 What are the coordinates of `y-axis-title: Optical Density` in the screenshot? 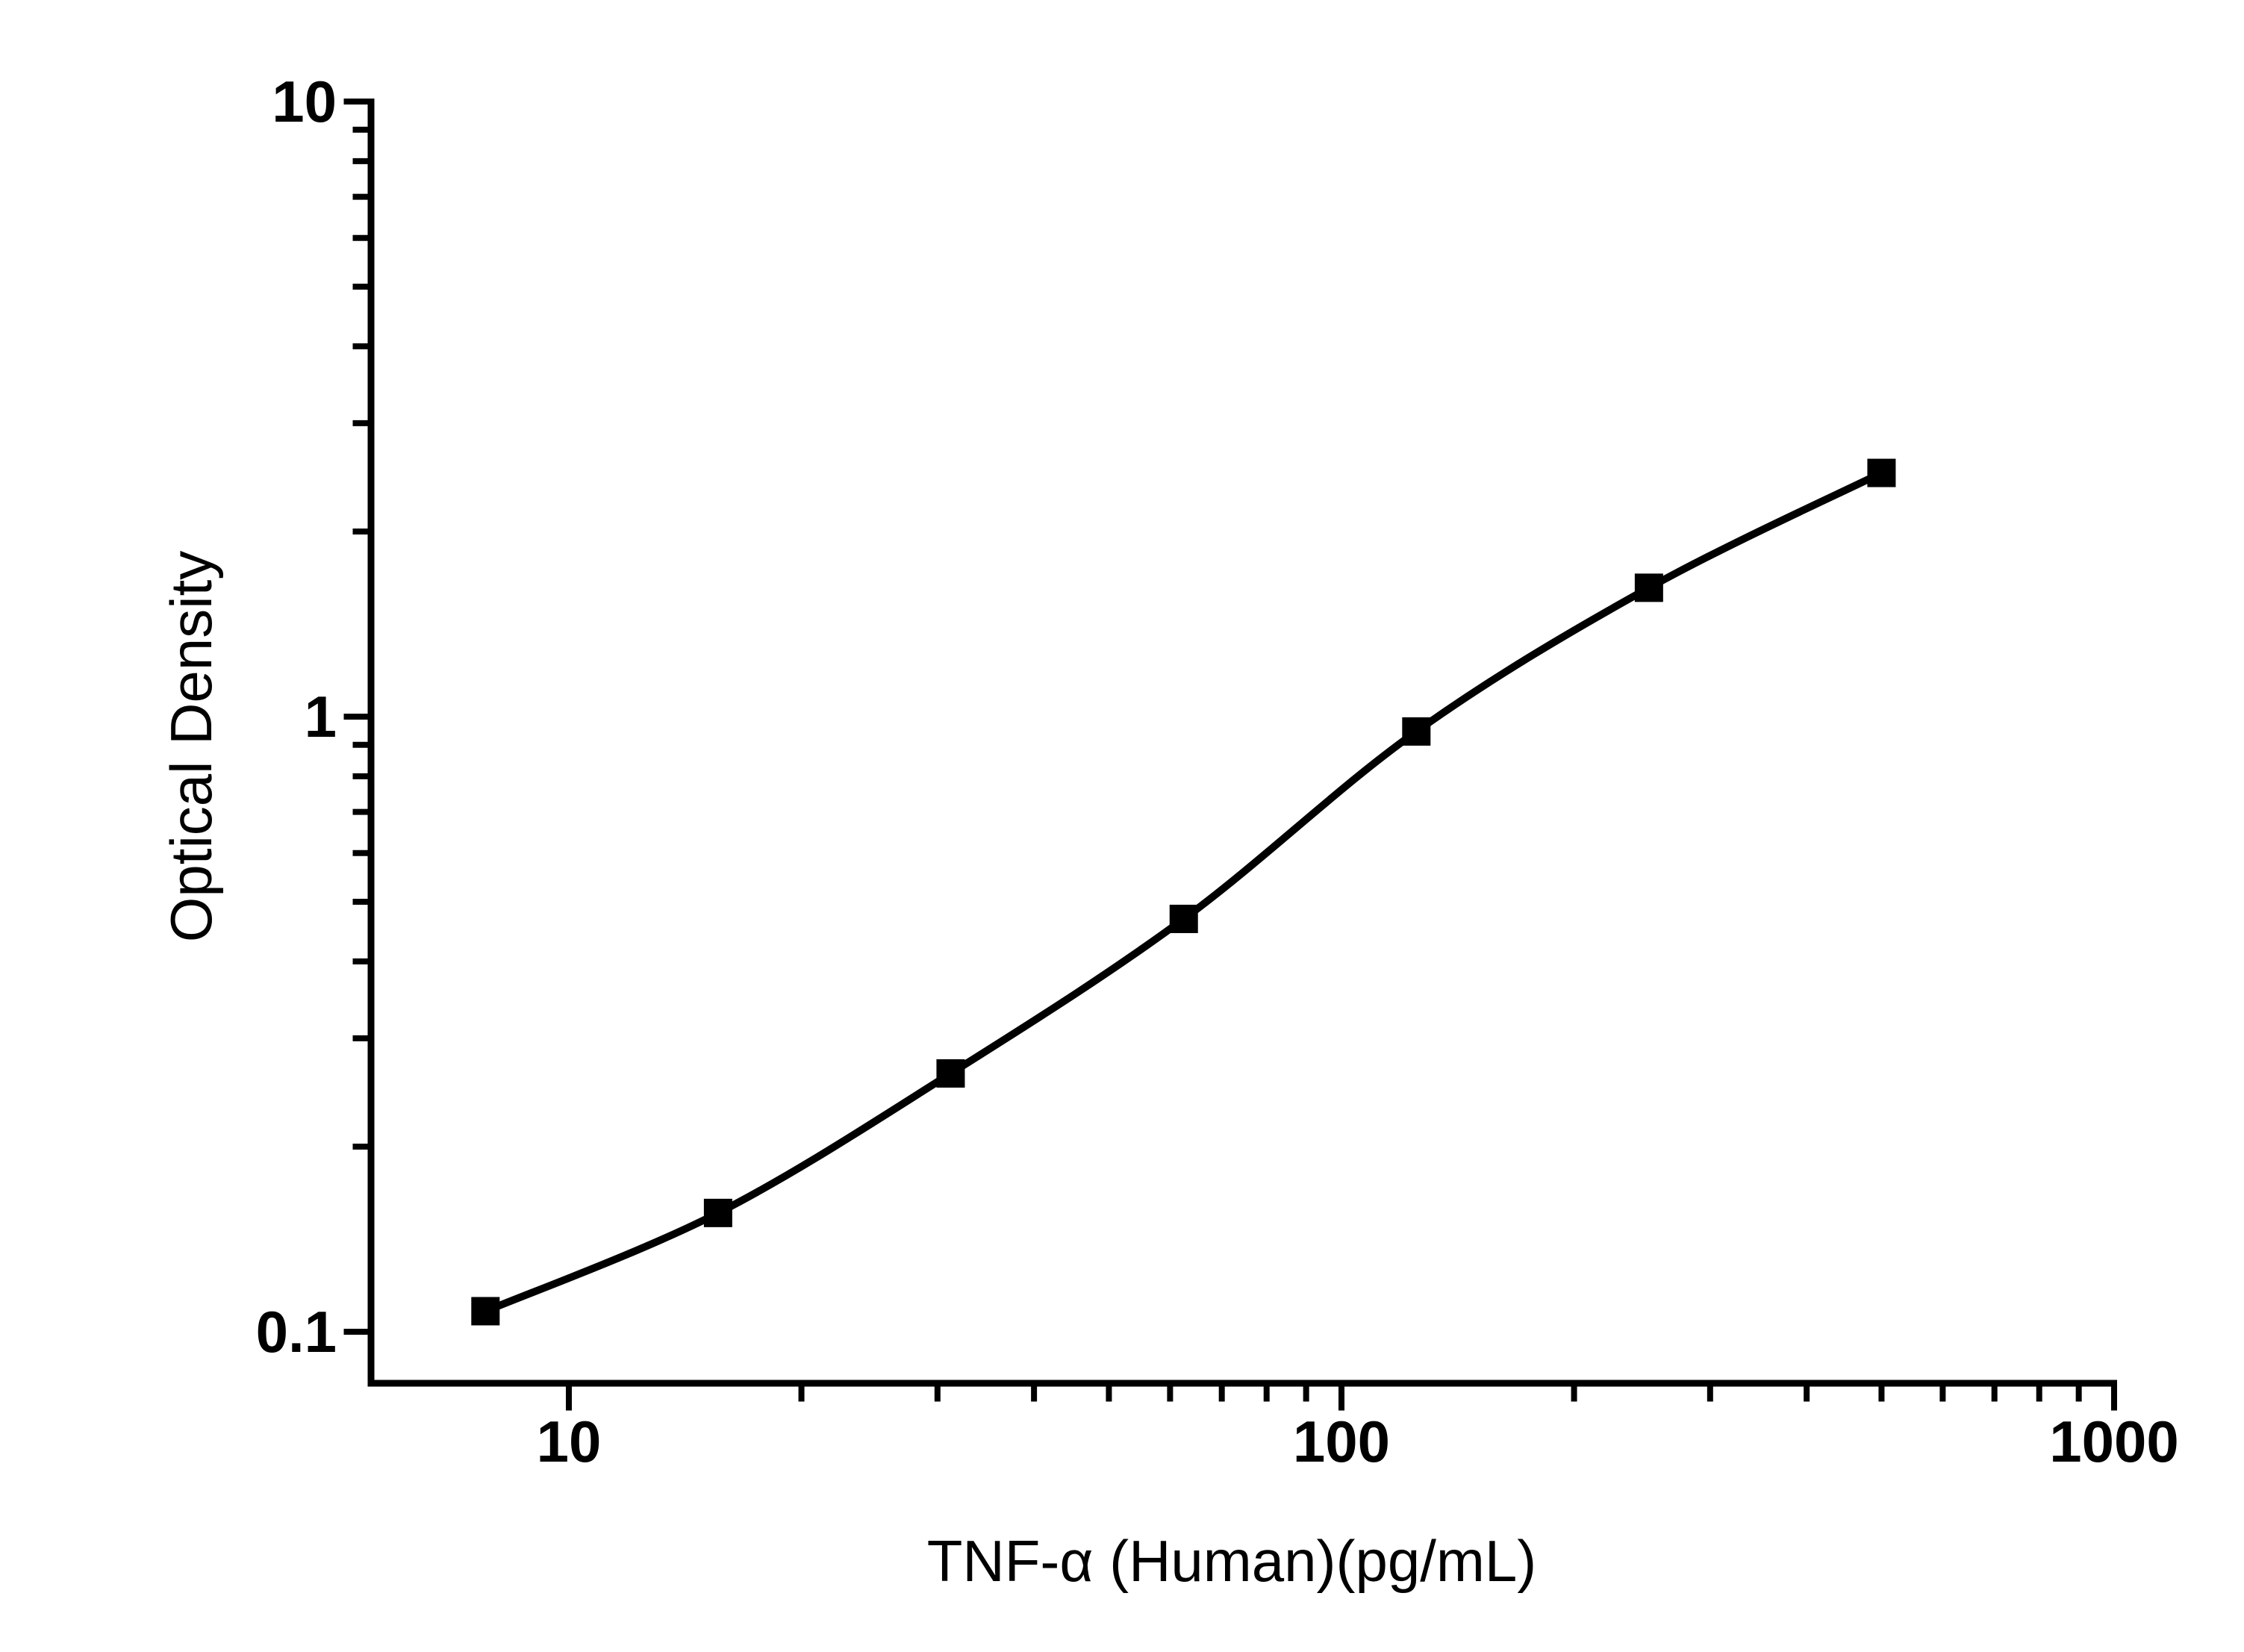 It's located at (191, 747).